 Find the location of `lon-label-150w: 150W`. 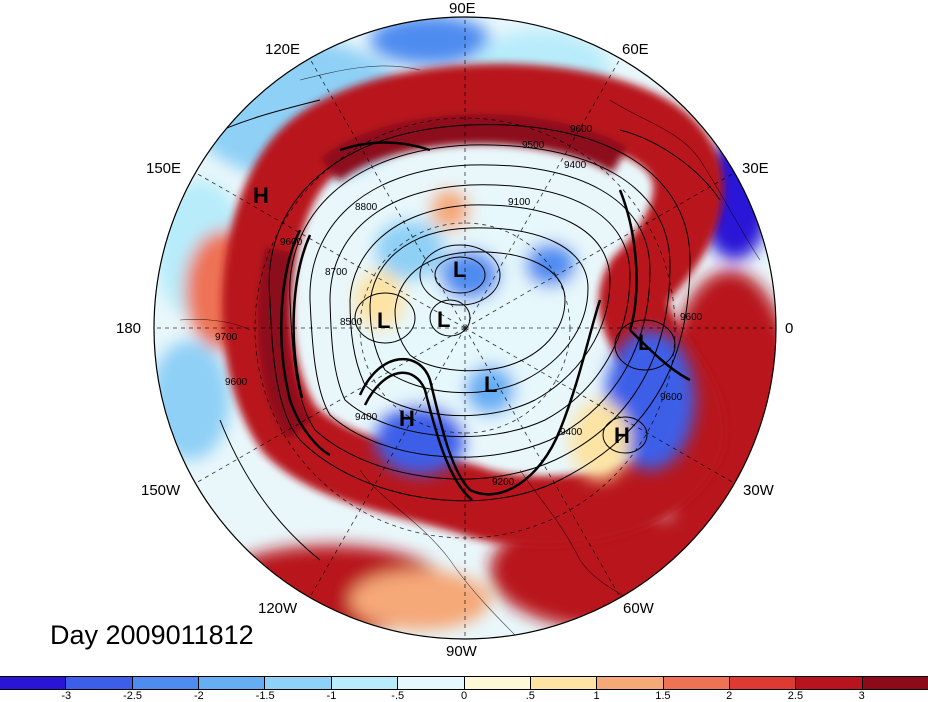

lon-label-150w: 150W is located at coordinates (161, 490).